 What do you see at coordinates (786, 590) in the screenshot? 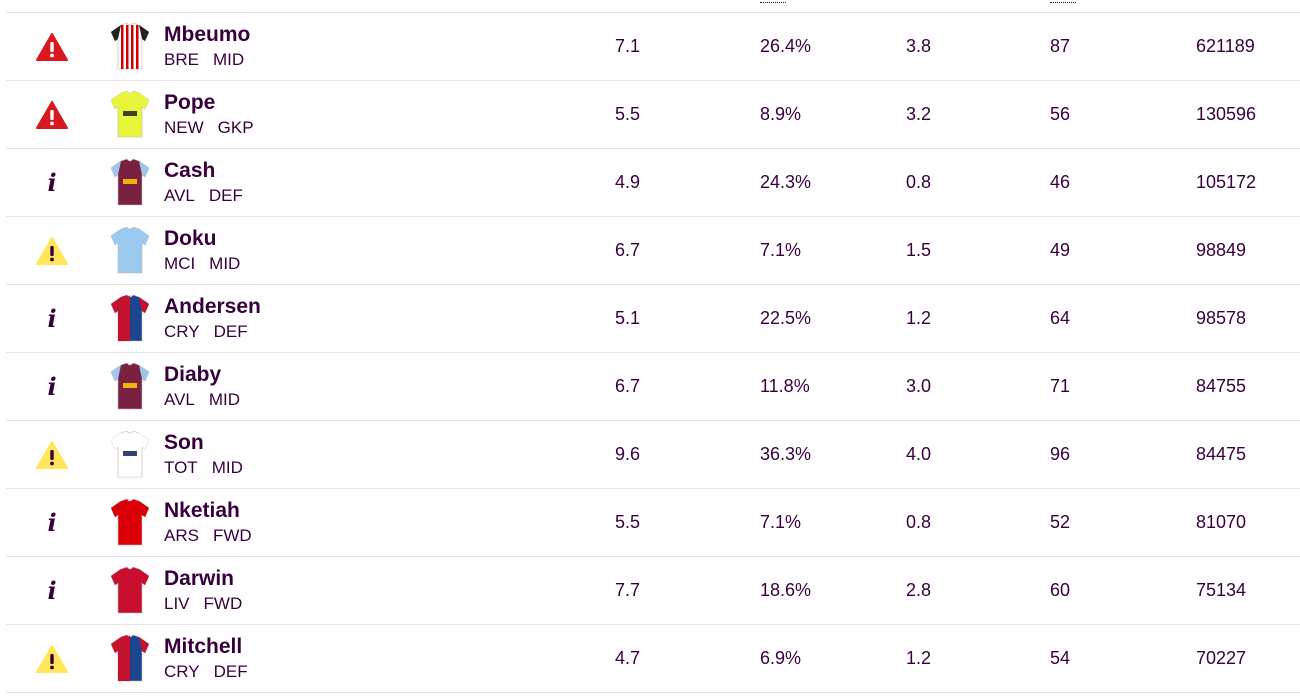
I see `selected-by-value: 18.6%` at bounding box center [786, 590].